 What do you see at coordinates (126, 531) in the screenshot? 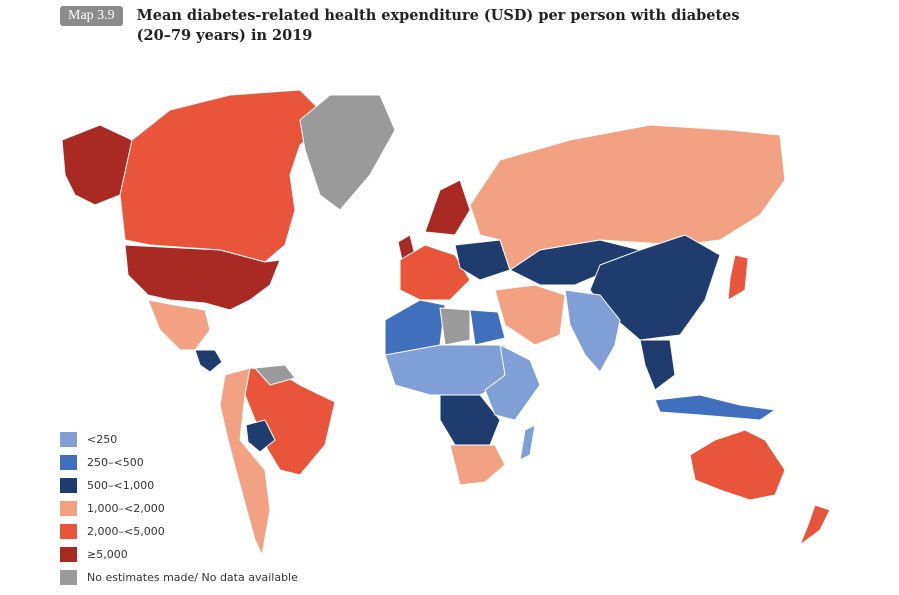
I see `legend-label: 2,000–<5,000` at bounding box center [126, 531].